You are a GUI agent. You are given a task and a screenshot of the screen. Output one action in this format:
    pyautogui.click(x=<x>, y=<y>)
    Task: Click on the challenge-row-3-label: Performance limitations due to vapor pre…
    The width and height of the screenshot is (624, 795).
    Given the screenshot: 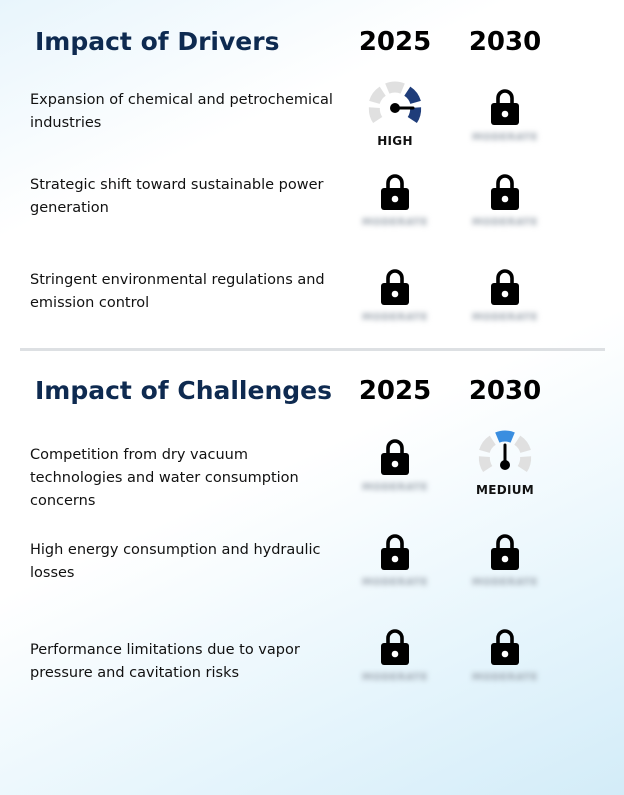 What is the action you would take?
    pyautogui.click(x=165, y=661)
    